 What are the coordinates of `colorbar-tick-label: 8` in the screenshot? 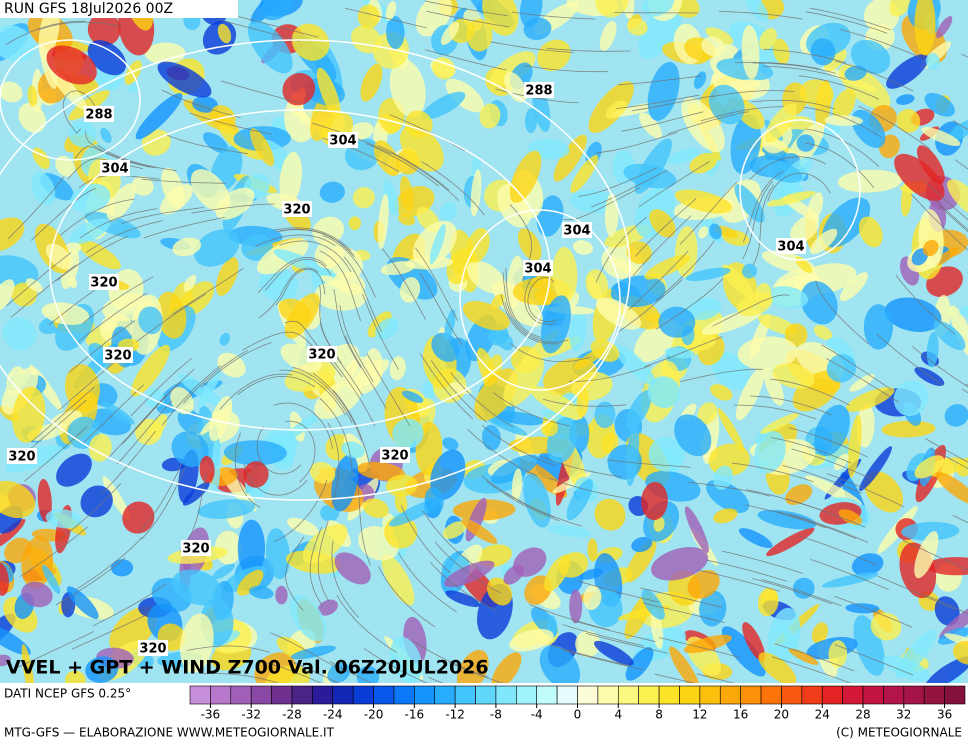 It's located at (659, 715).